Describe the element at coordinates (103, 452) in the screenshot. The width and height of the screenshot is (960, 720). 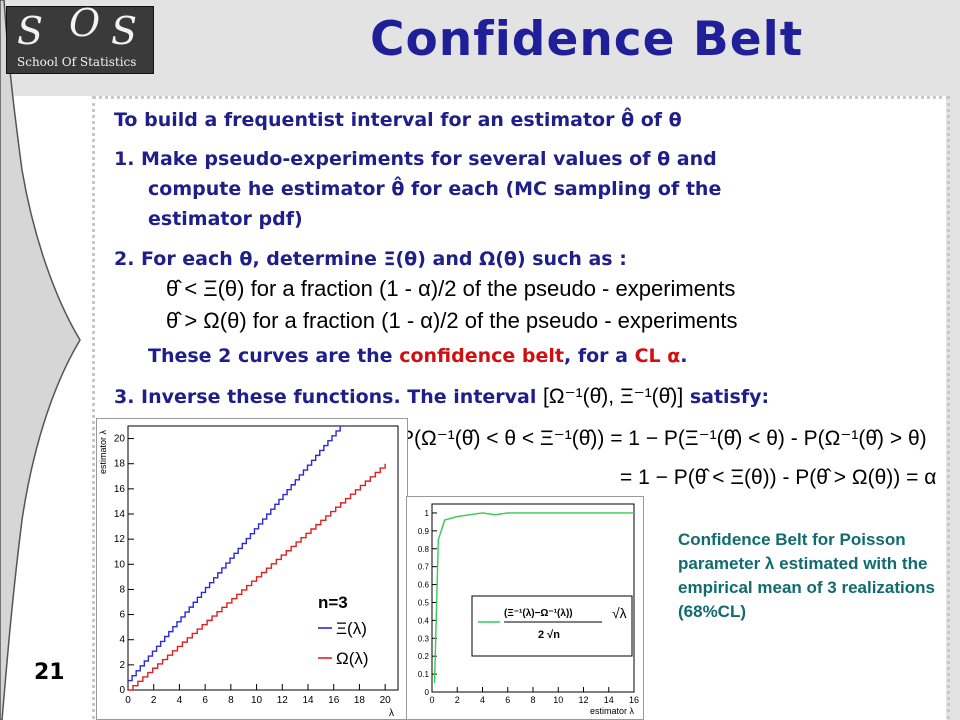
I see `y-axis-label: estimator λ` at that location.